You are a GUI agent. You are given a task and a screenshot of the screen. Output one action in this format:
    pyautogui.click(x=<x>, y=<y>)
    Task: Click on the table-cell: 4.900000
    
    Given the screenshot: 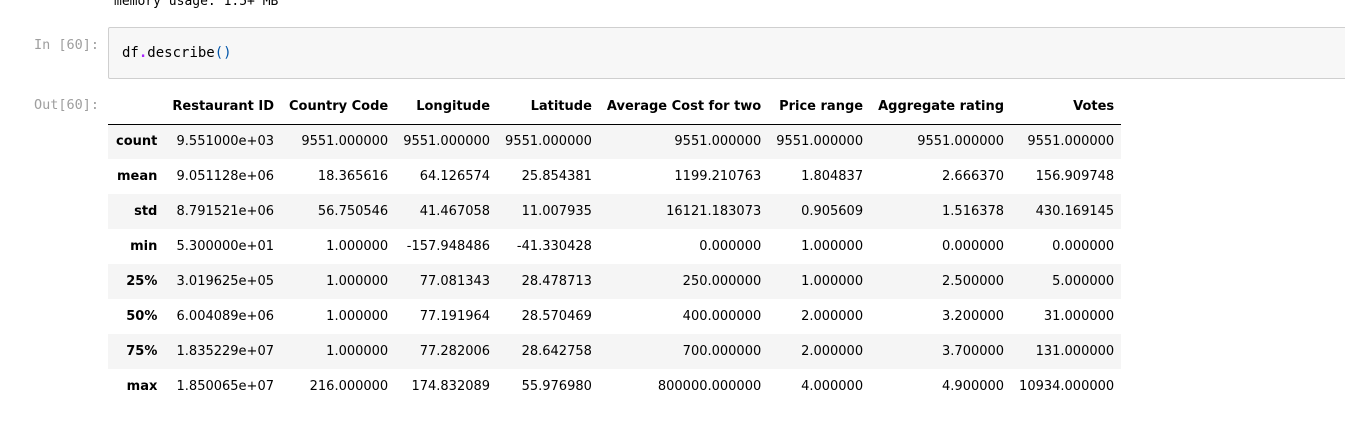 What is the action you would take?
    pyautogui.click(x=973, y=386)
    